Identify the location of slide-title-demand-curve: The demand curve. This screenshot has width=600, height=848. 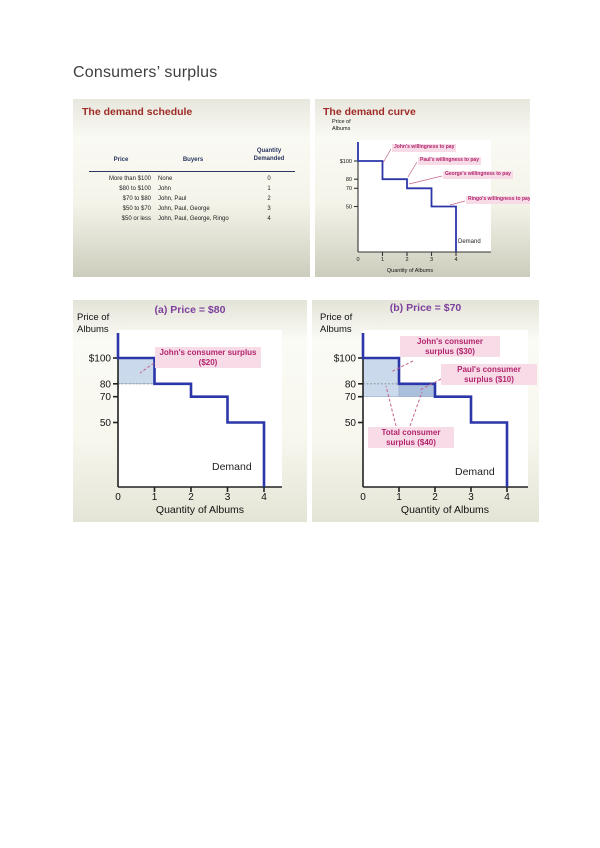
(369, 112).